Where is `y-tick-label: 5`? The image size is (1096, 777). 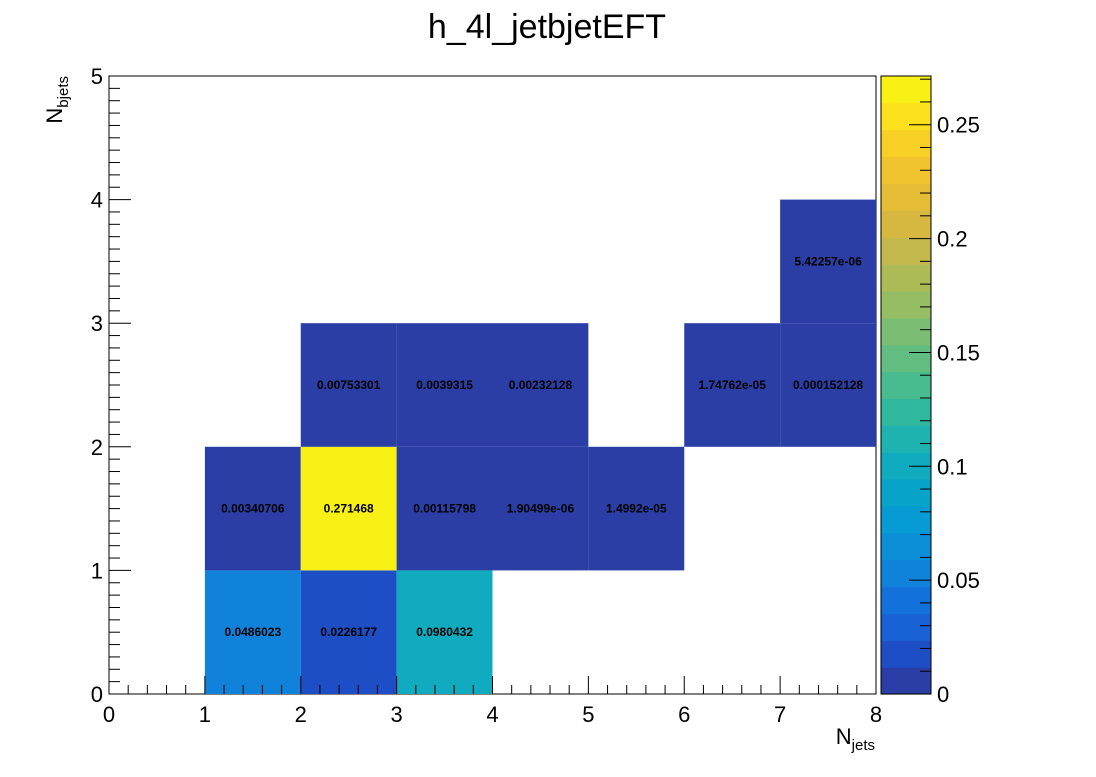 y-tick-label: 5 is located at coordinates (97, 76).